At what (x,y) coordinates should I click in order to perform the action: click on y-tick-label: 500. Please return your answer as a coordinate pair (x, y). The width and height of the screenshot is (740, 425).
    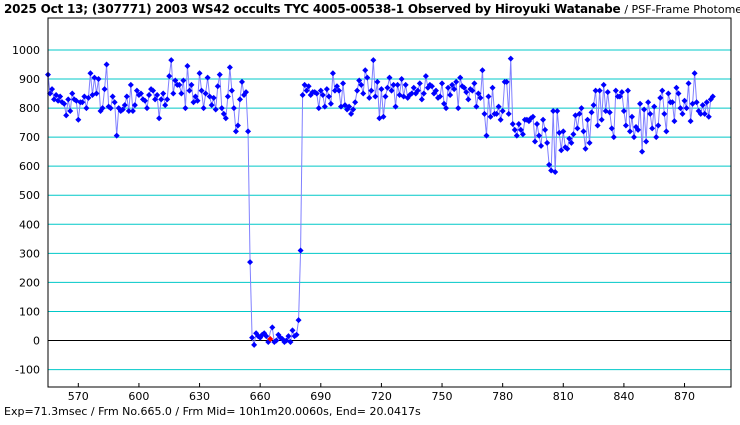
    Looking at the image, I should click on (29, 195).